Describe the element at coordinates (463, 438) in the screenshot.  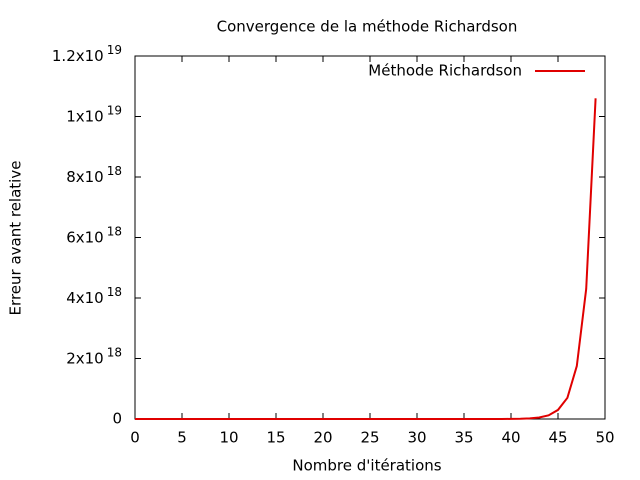
I see `x-tick-label: 35` at that location.